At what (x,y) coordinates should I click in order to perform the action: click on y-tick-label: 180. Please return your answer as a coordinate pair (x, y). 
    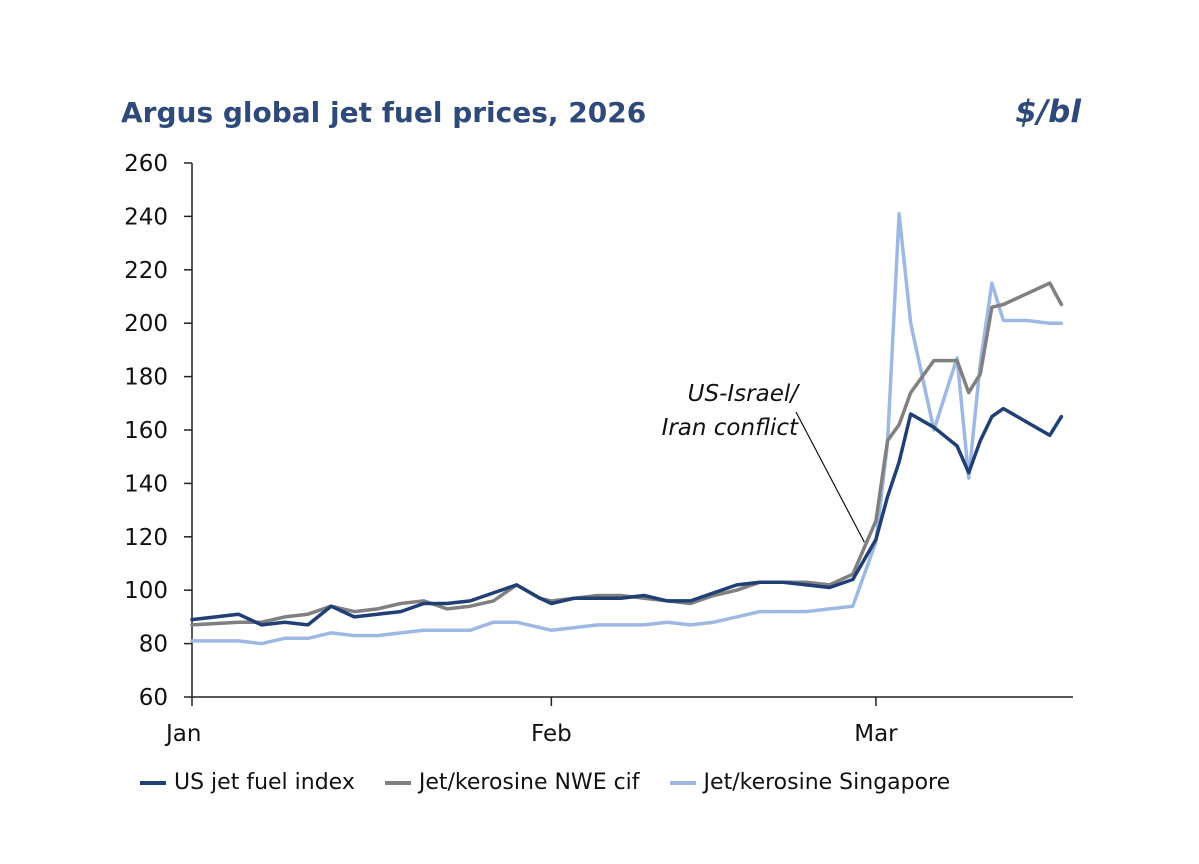
    Looking at the image, I should click on (146, 378).